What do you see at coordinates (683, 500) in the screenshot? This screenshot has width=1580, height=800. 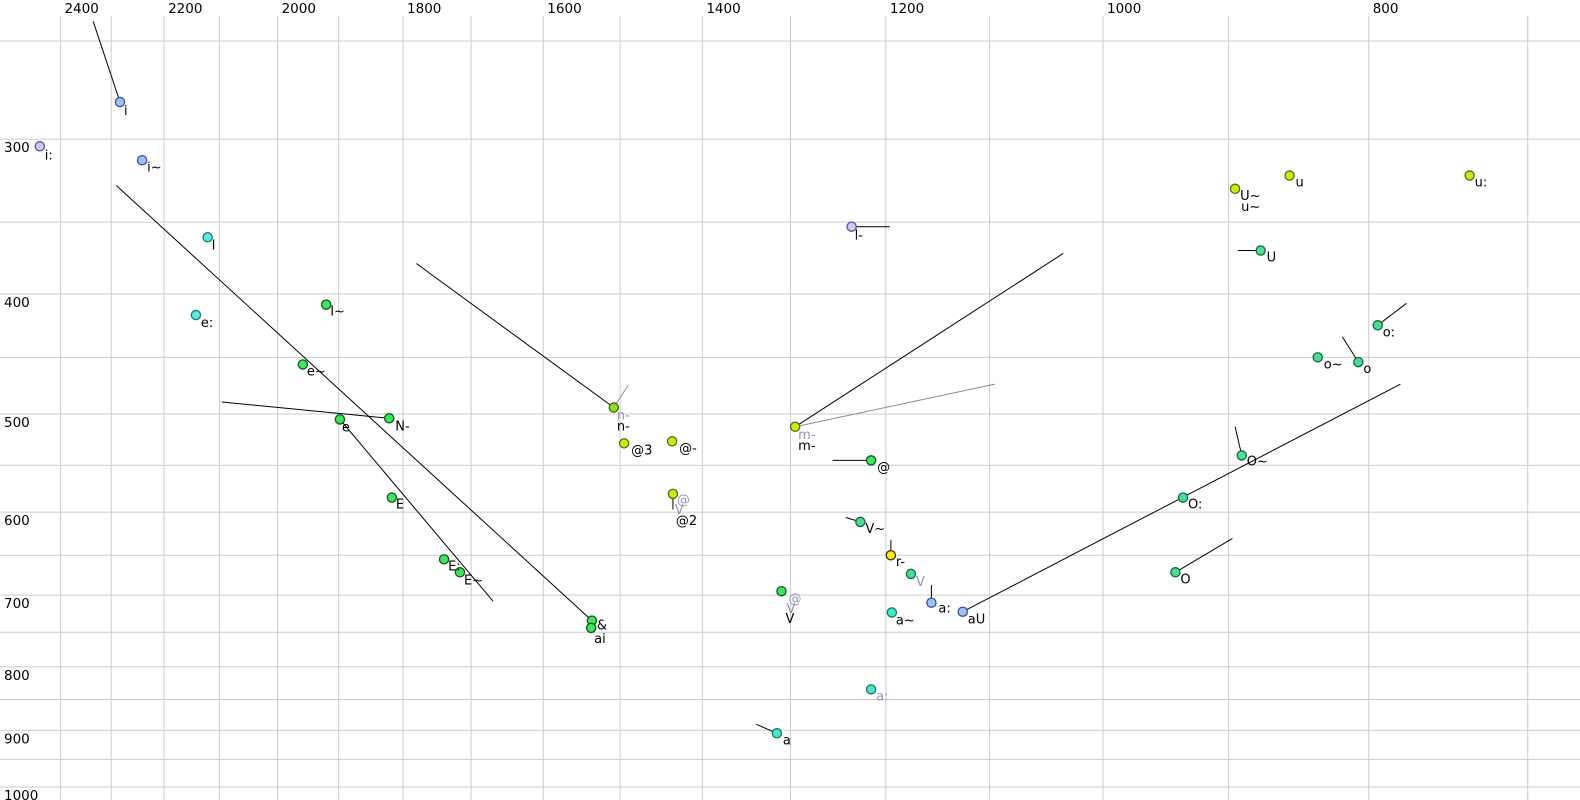 I see `vowel-label-@2: @` at bounding box center [683, 500].